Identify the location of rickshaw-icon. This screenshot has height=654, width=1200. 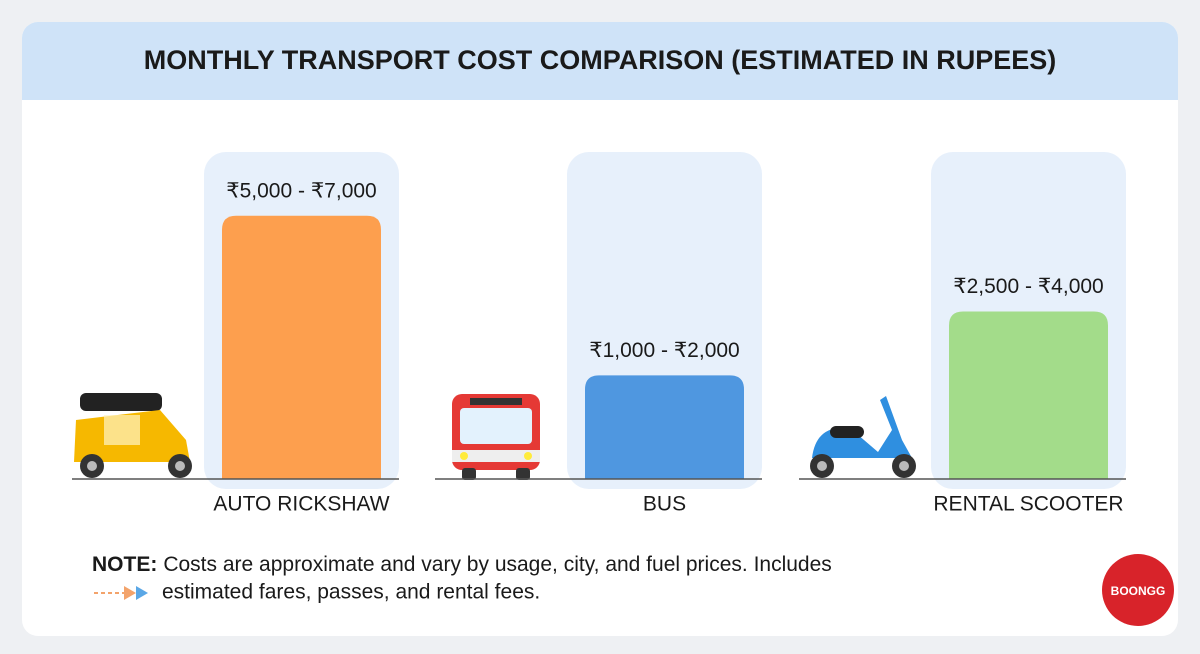
(133, 435).